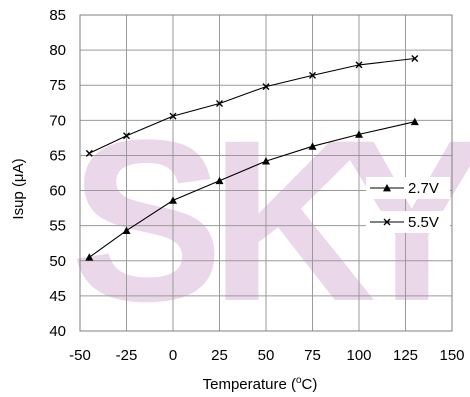 The width and height of the screenshot is (470, 397). What do you see at coordinates (57, 155) in the screenshot?
I see `y-tick-label: 65` at bounding box center [57, 155].